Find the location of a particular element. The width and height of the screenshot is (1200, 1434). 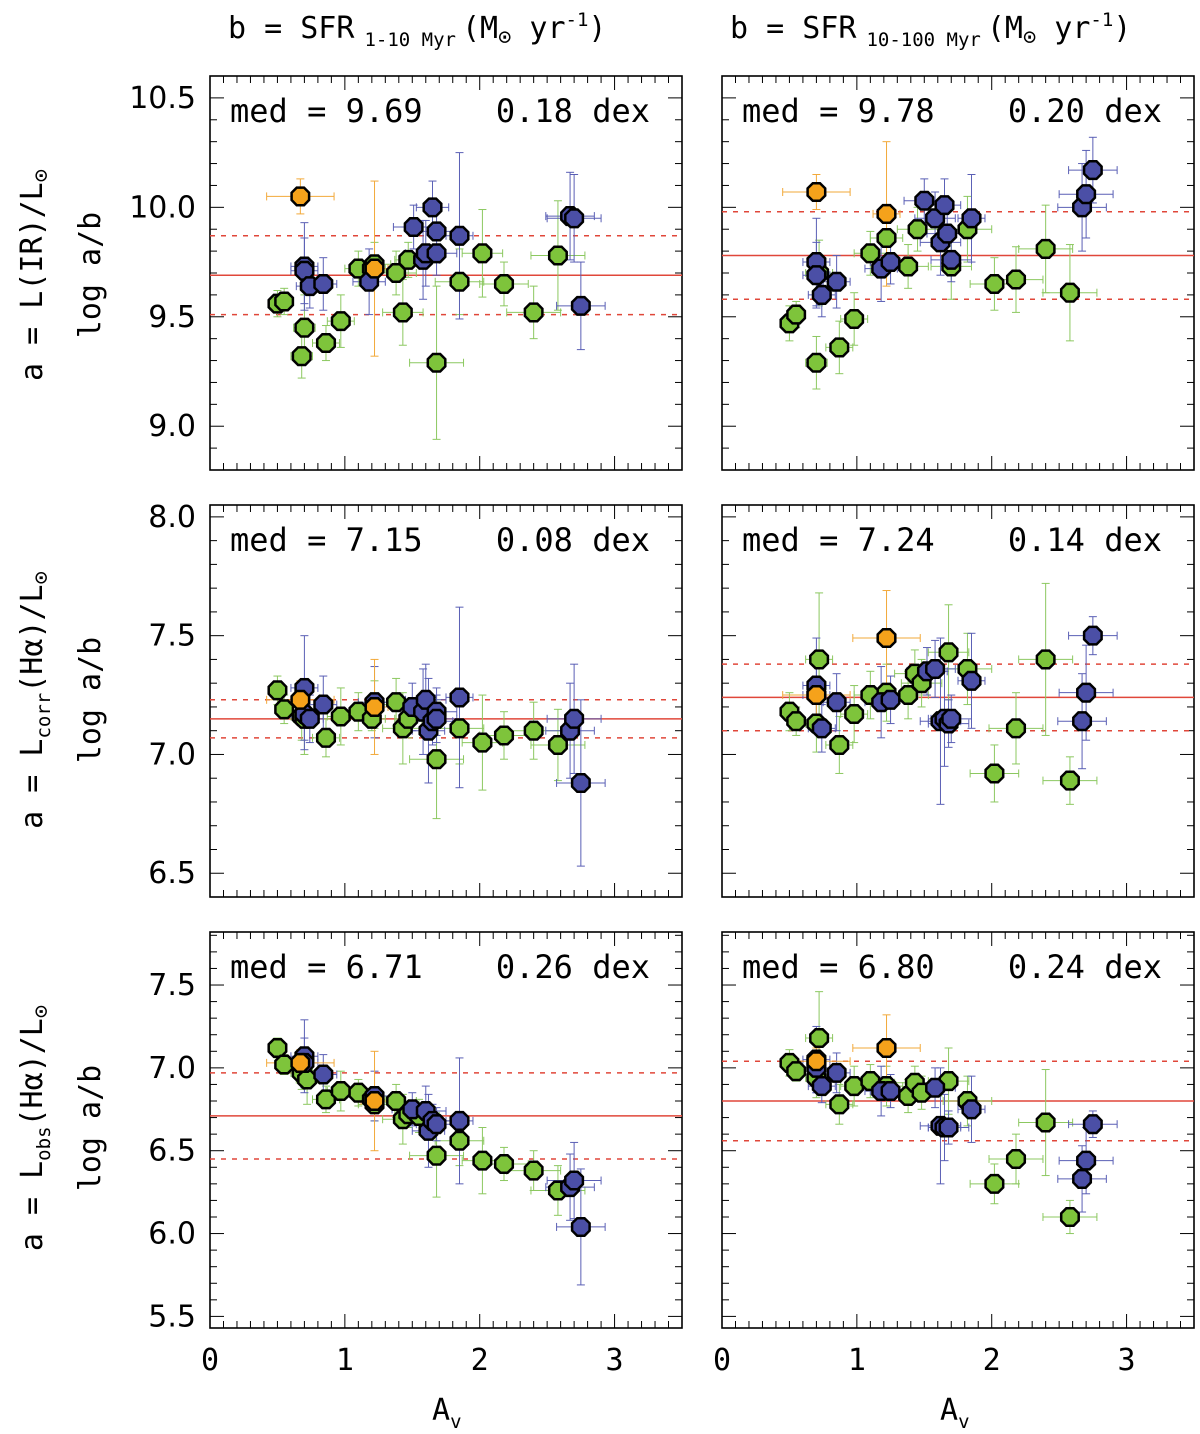

scatter-label: 0.18 dex is located at coordinates (573, 111).